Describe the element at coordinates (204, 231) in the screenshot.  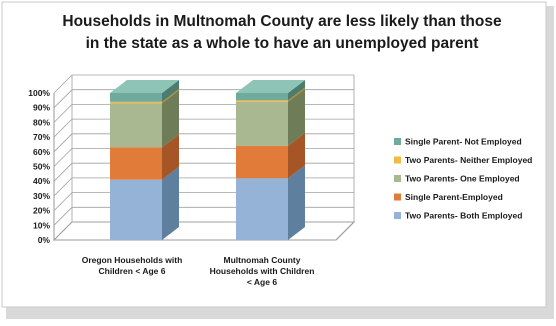
I see `chart-floor` at that location.